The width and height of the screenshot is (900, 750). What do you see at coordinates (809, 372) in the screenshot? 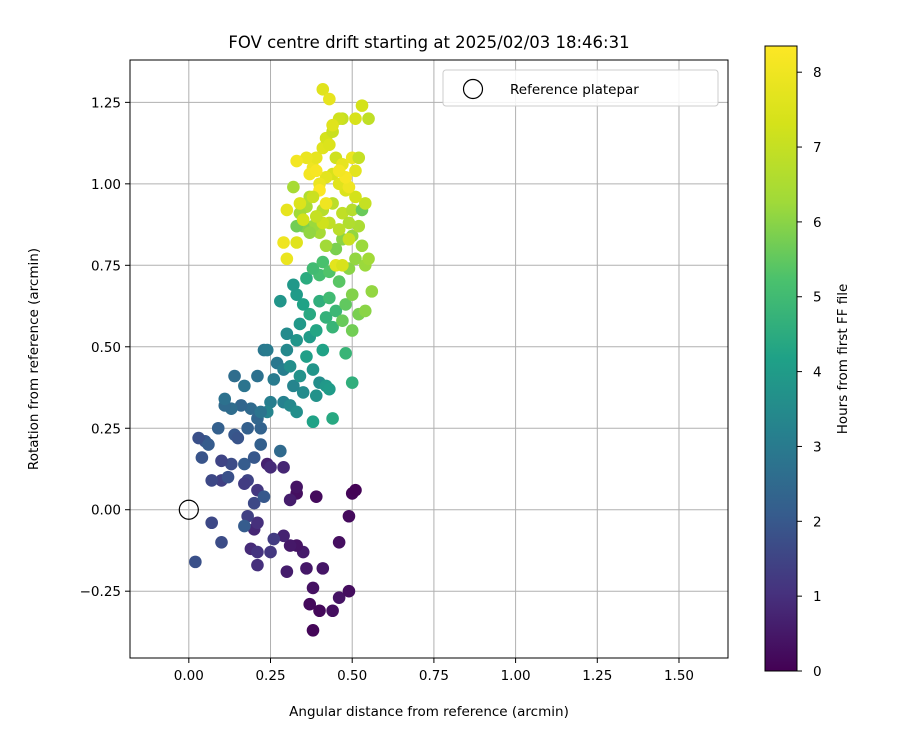
I see `colorbar-ticks: 0 1 2 3 4 5 6 7 8` at bounding box center [809, 372].